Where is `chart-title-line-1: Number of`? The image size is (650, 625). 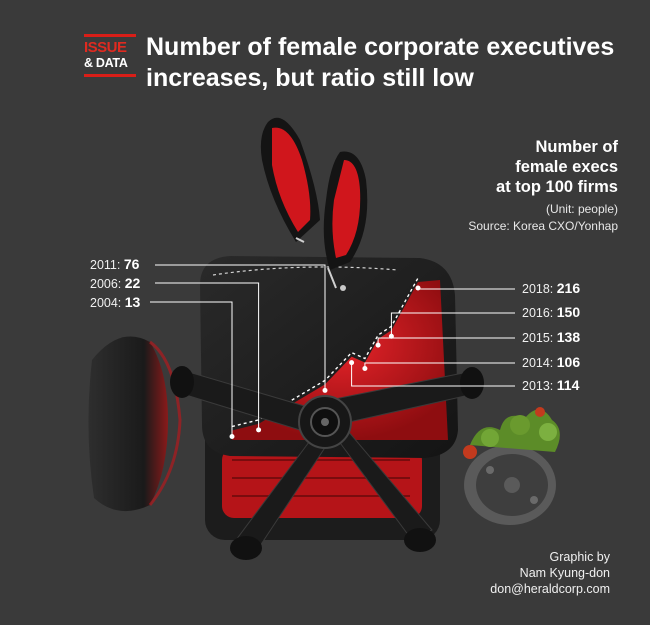
chart-title-line-1: Number of is located at coordinates (577, 147).